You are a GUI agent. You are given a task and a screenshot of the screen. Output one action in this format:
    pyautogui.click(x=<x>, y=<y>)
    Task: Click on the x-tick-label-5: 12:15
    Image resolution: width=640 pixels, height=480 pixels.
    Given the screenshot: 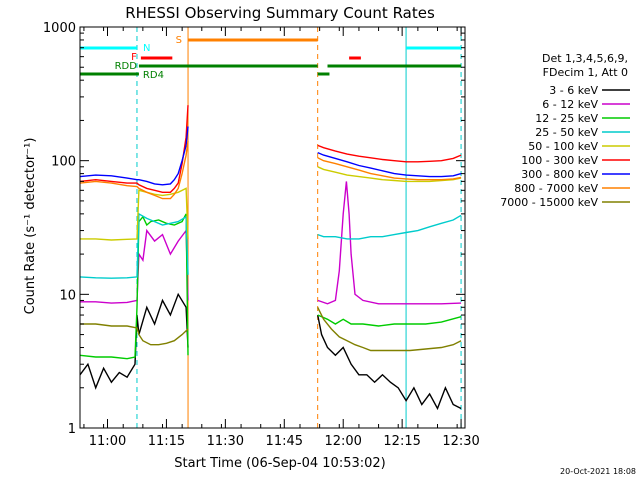 What is the action you would take?
    pyautogui.click(x=401, y=441)
    